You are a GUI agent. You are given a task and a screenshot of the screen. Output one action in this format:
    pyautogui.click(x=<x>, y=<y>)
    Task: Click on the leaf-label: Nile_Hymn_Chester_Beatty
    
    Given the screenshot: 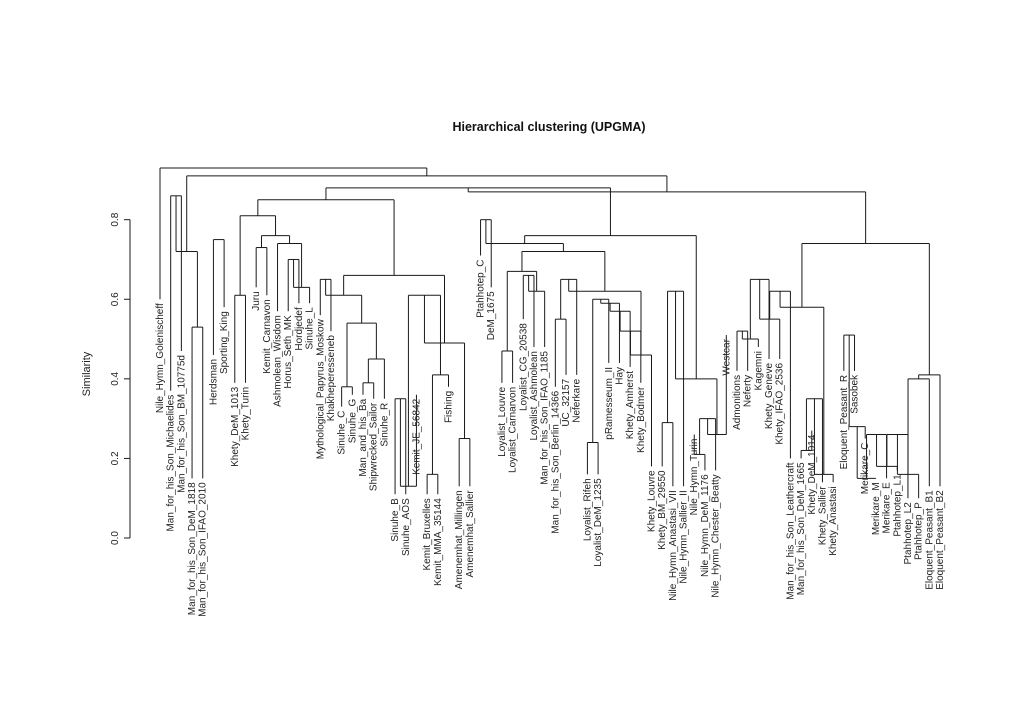 What is the action you would take?
    pyautogui.click(x=716, y=535)
    